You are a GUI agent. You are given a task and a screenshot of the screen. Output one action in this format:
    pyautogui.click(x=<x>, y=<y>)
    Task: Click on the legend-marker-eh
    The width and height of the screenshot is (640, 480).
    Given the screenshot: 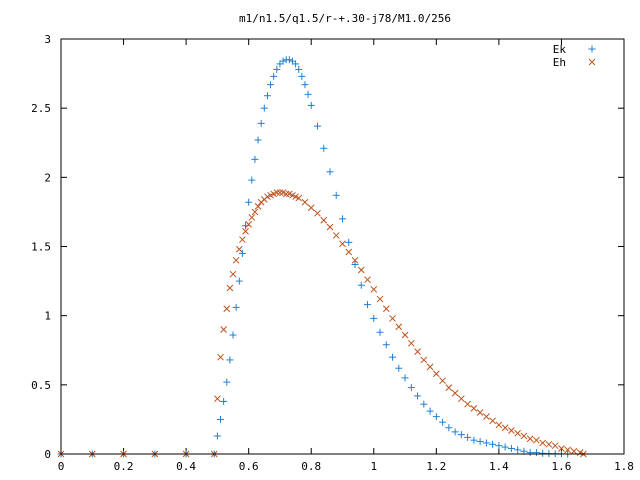 What is the action you would take?
    pyautogui.click(x=592, y=62)
    